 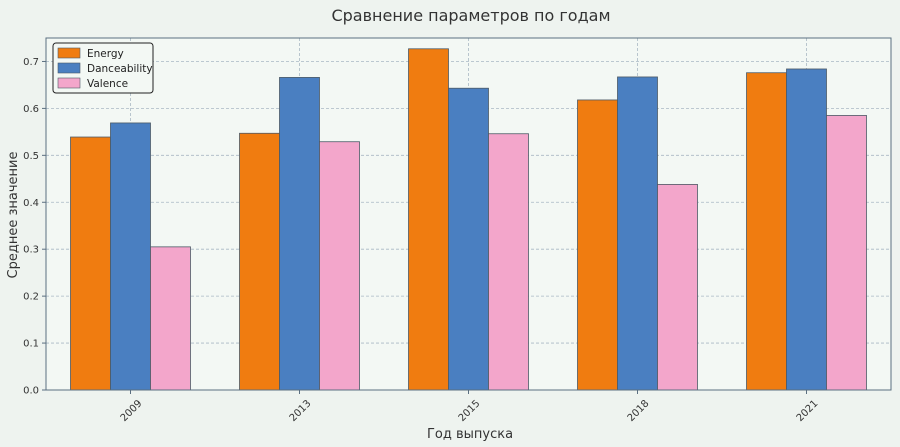 What do you see at coordinates (31, 391) in the screenshot?
I see `y-tick-label: 0.0` at bounding box center [31, 391].